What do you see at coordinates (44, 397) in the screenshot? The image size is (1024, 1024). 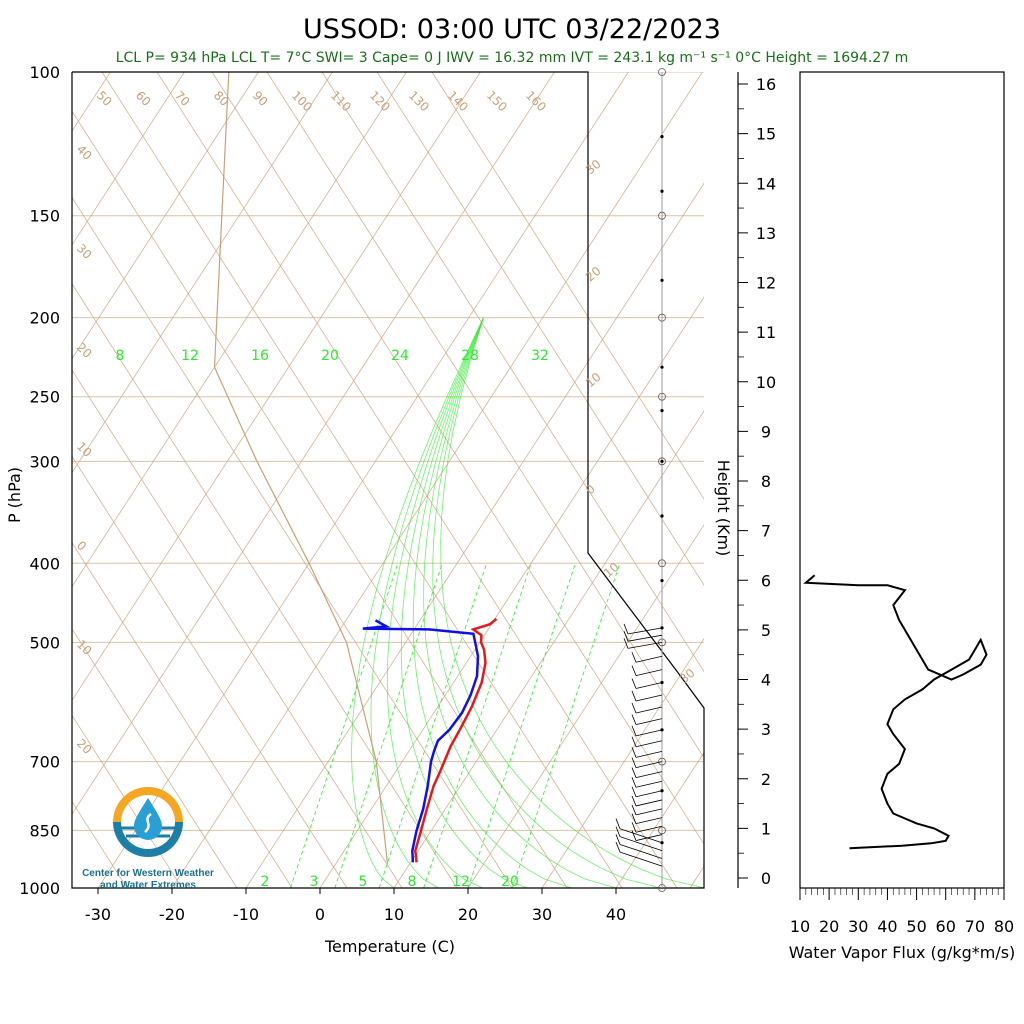 I see `y-tick-label: 250` at bounding box center [44, 397].